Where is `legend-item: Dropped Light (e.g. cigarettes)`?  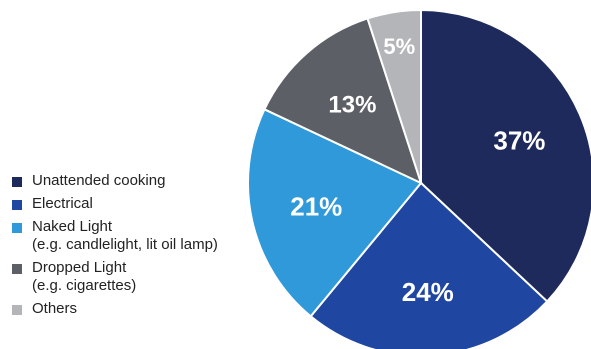 legend-item: Dropped Light (e.g. cigarettes) is located at coordinates (134, 277).